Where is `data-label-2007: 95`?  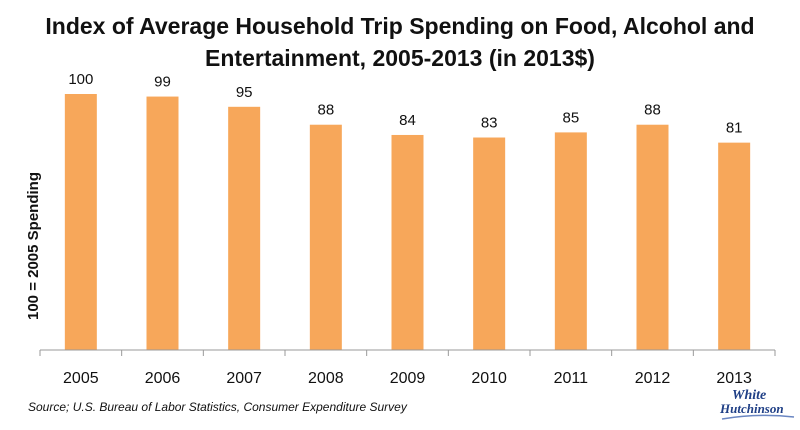
data-label-2007: 95 is located at coordinates (244, 92).